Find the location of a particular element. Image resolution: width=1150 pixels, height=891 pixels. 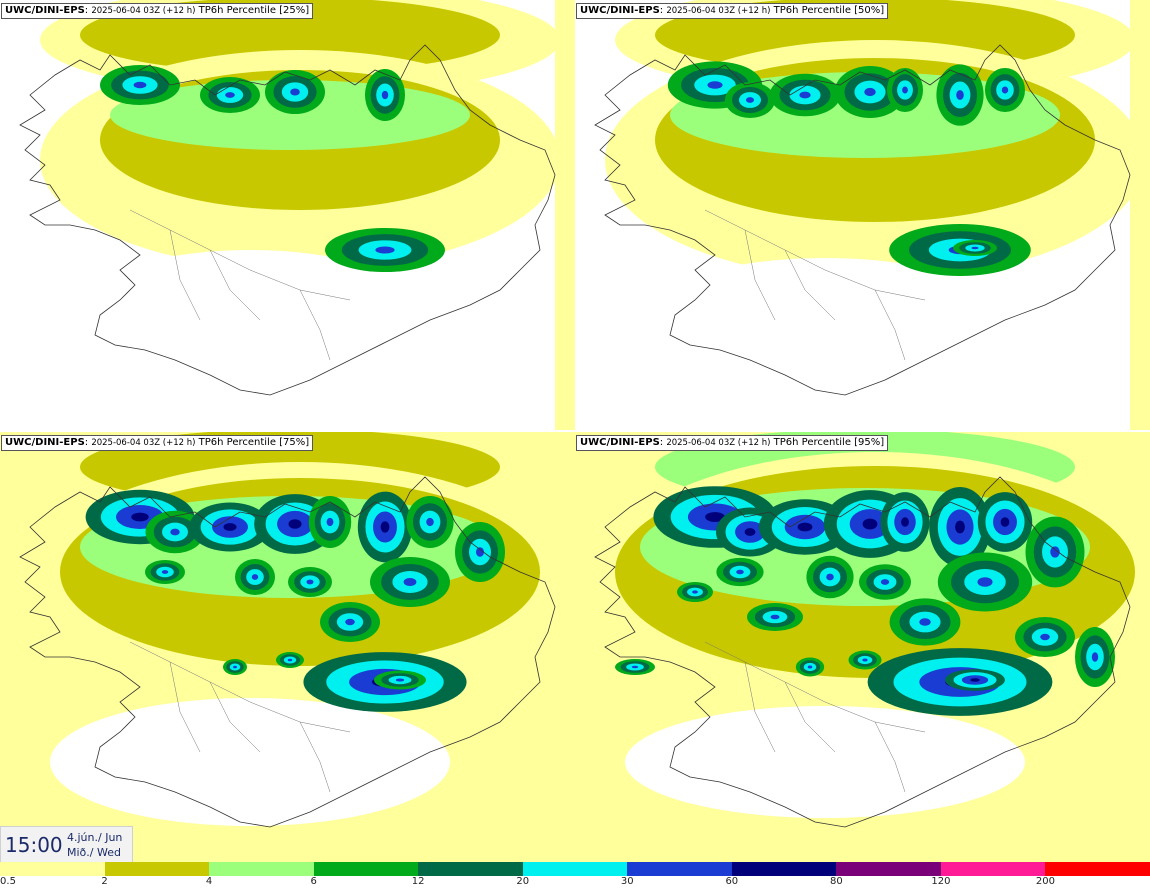

legend-tick-label: 4 is located at coordinates (209, 881).